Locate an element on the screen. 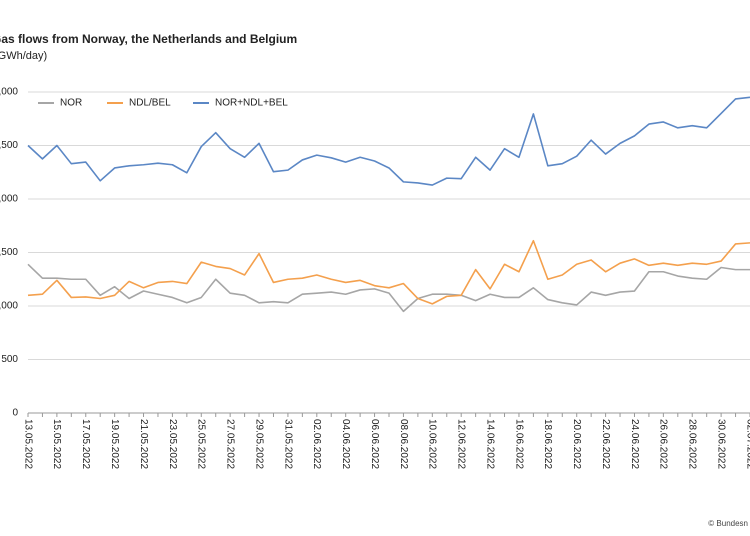 The width and height of the screenshot is (750, 536). x-tick-label: 18.06.2022 is located at coordinates (547, 444).